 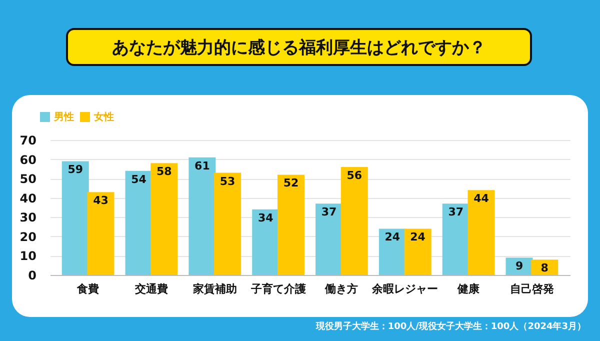 I want to click on legend-label: 男性, so click(x=63, y=117).